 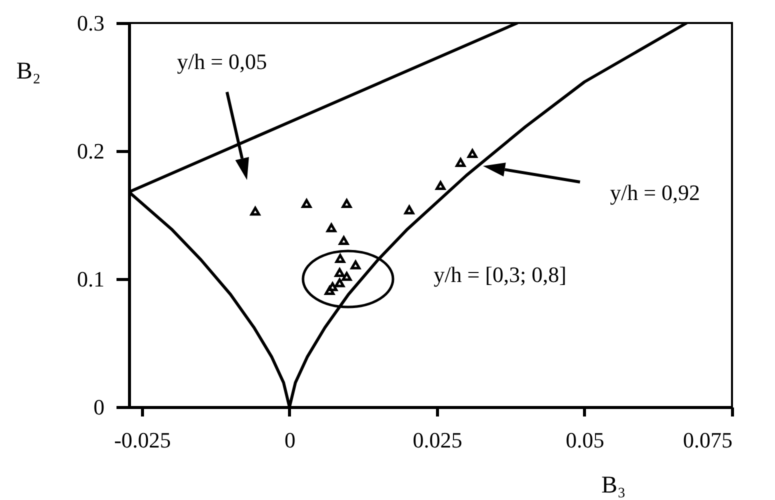 I want to click on x-tick-label: 0, so click(x=290, y=440).